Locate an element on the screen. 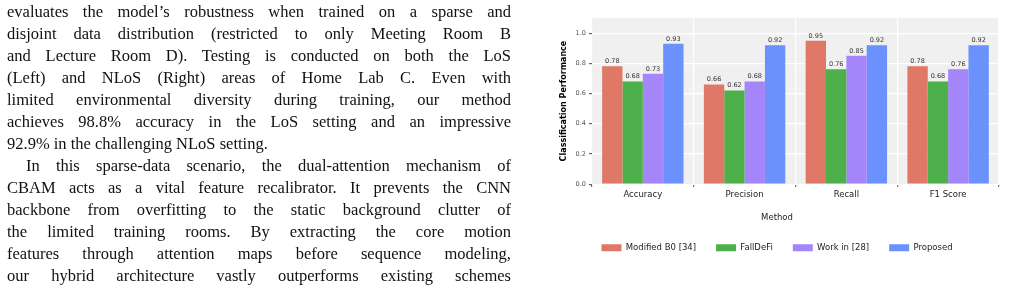 This screenshot has width=1009, height=292. text: In this sparse-data scenario, the dual-attention mechanism of is located at coordinates (268, 166).